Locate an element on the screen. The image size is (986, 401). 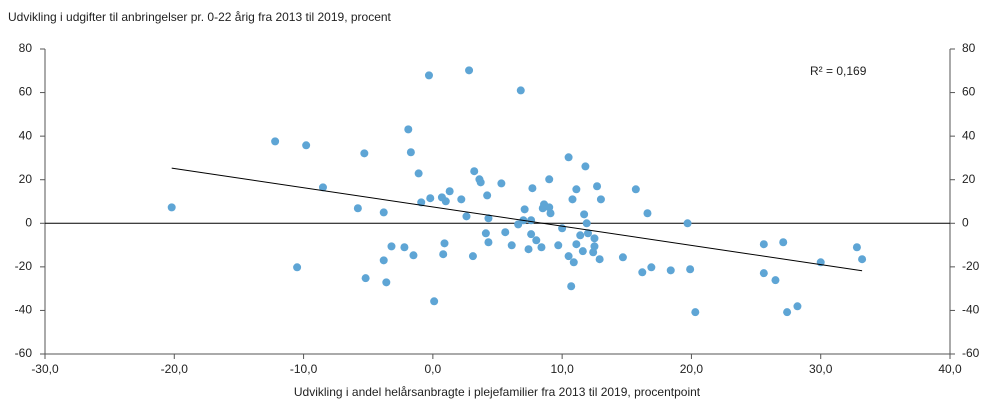
y2-tick-label: -40 is located at coordinates (971, 310).